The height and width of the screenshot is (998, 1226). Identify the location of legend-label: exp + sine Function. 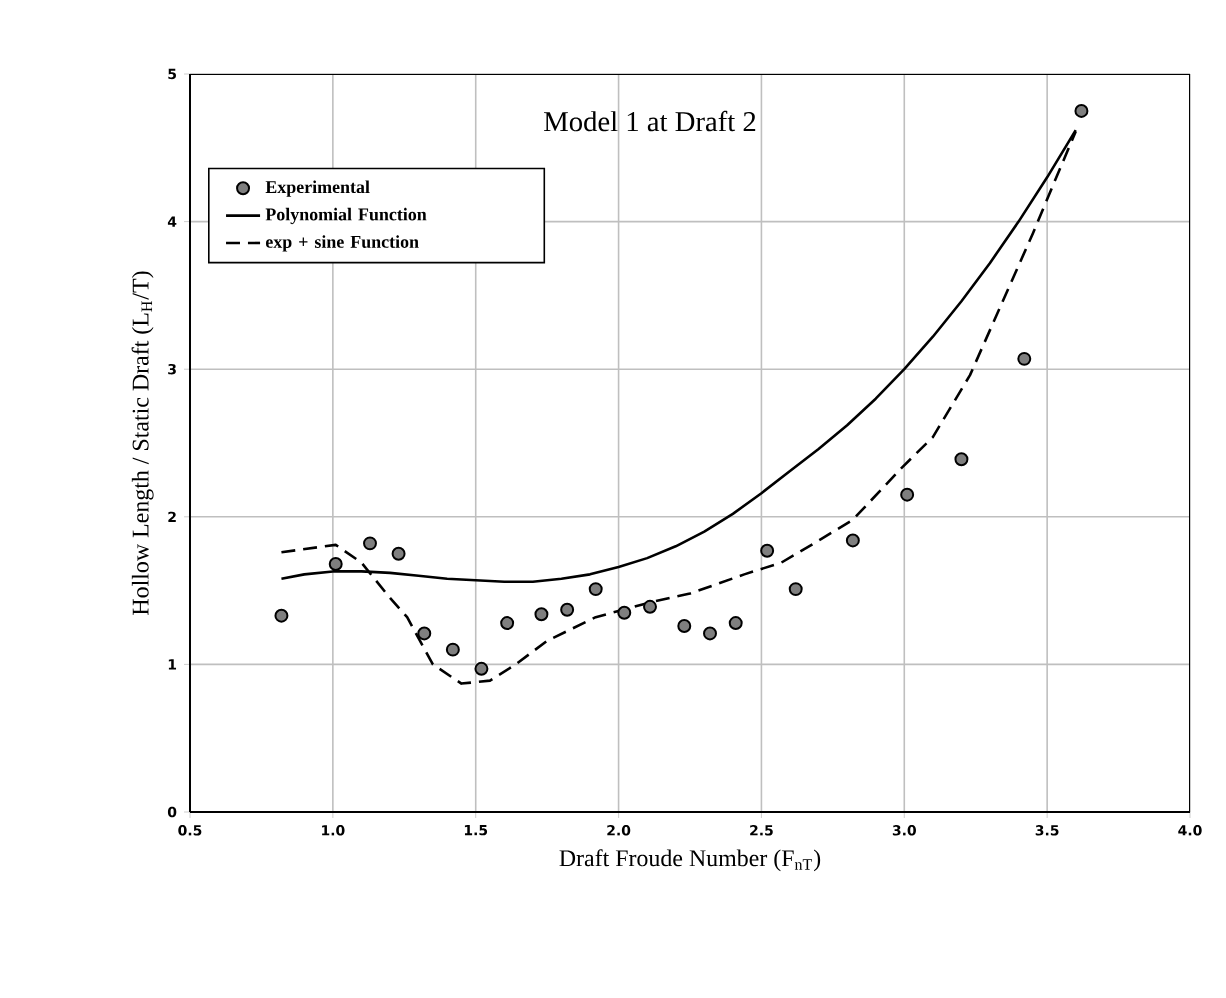
(342, 243).